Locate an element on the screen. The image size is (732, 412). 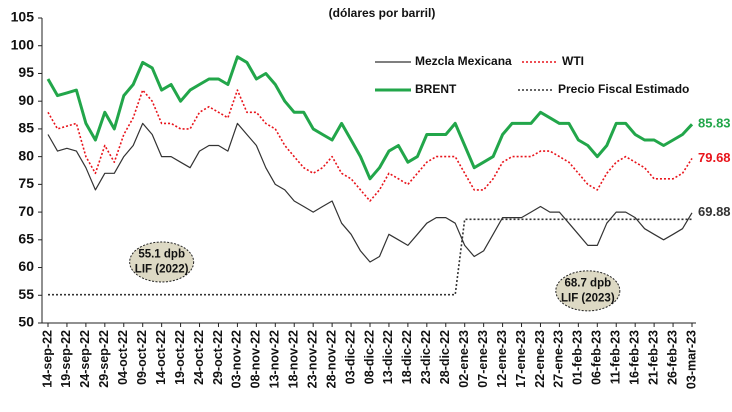
x-tick-label: 17-ene-23 is located at coordinates (521, 359).